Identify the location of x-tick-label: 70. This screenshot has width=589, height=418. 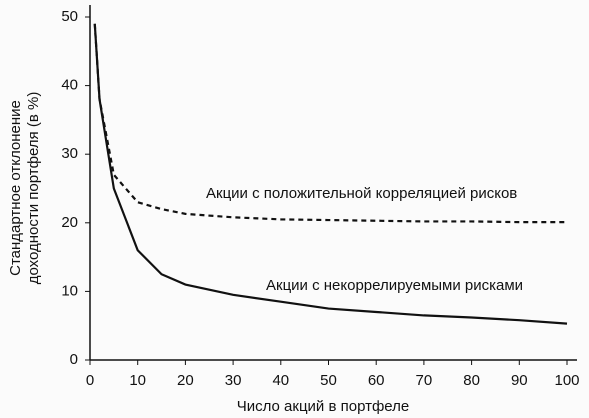
(424, 380).